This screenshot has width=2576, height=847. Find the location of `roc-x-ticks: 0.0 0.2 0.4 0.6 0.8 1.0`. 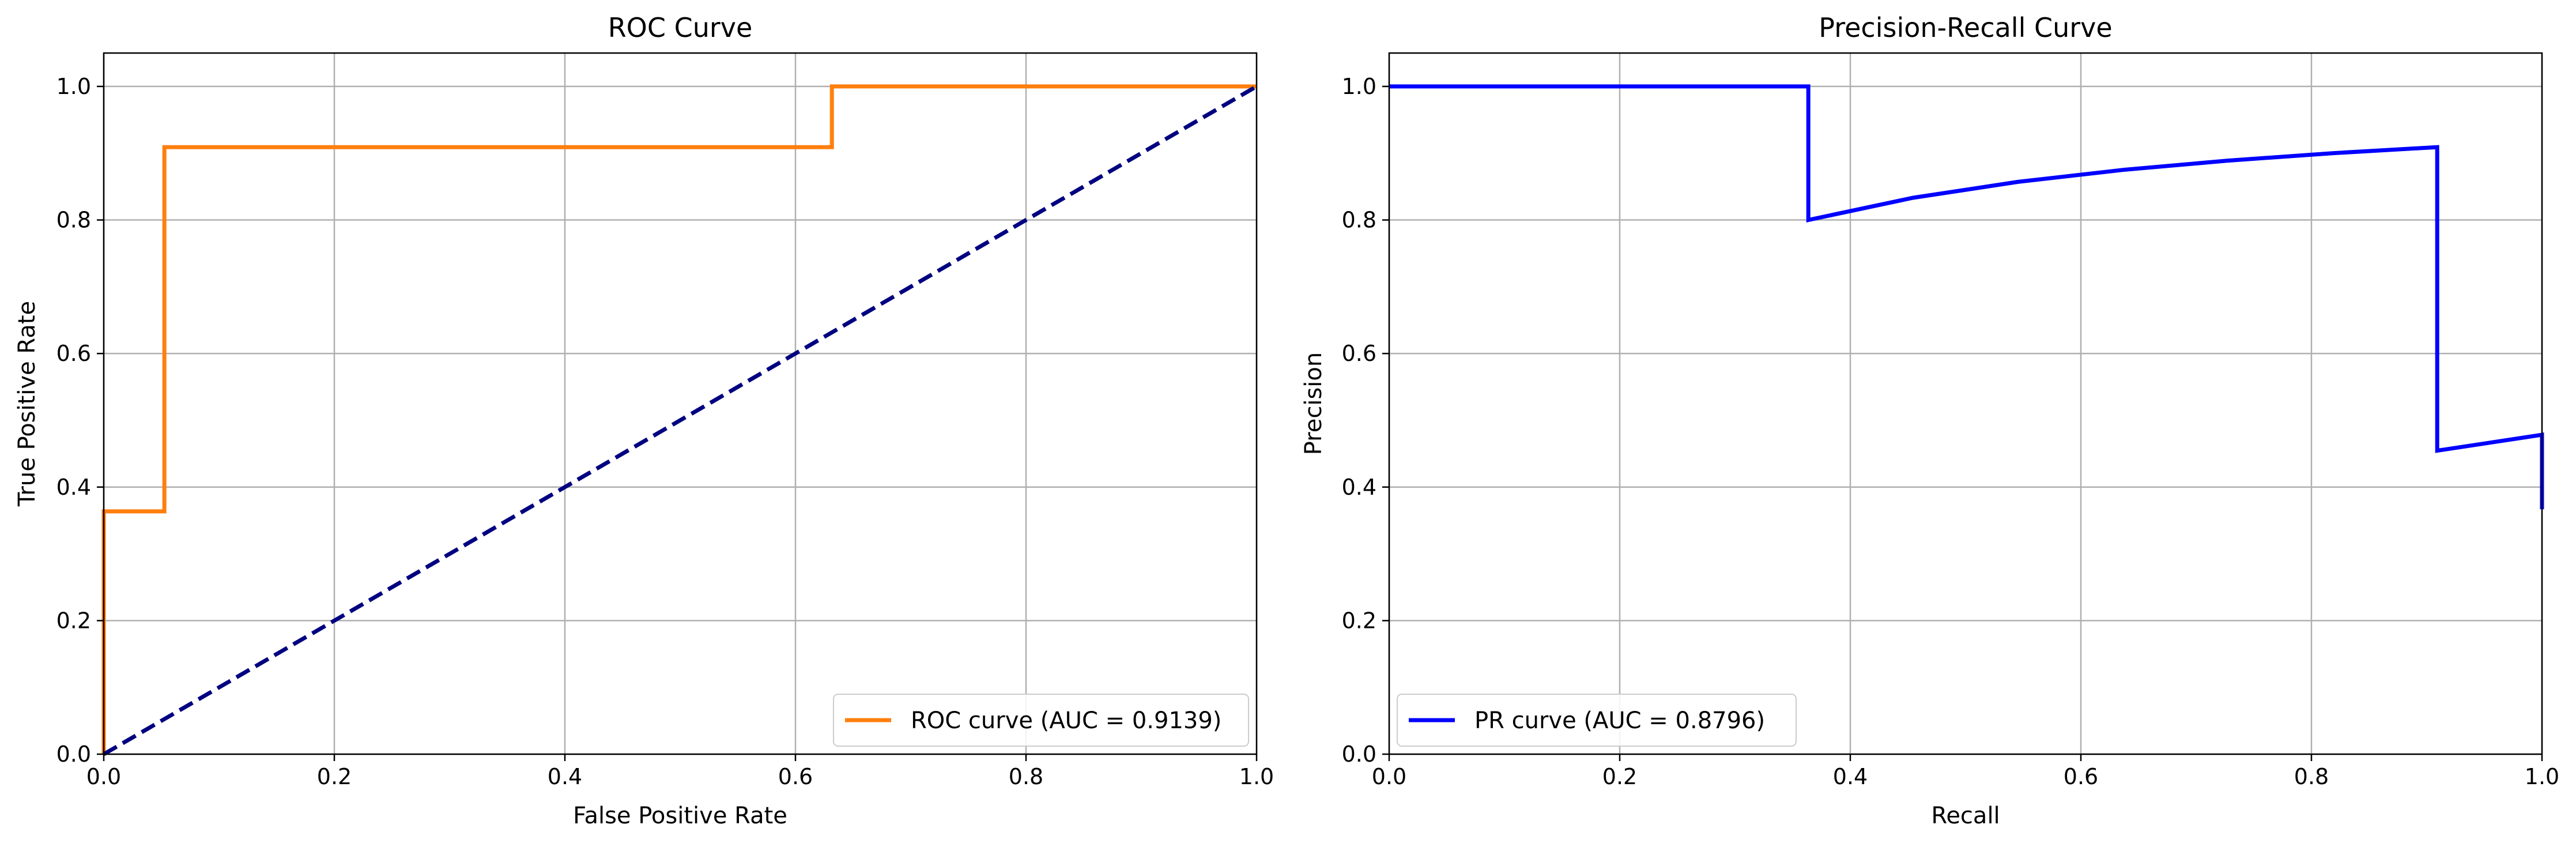

roc-x-ticks: 0.0 0.2 0.4 0.6 0.8 1.0 is located at coordinates (680, 771).